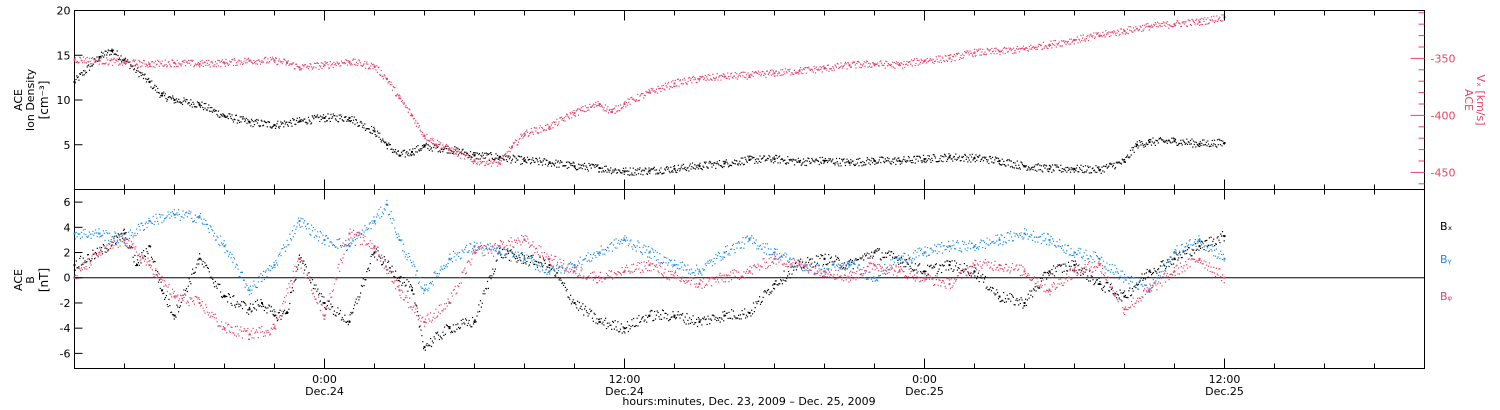 Image resolution: width=1500 pixels, height=410 pixels. Describe the element at coordinates (137, 265) in the screenshot. I see `bx-point` at that location.